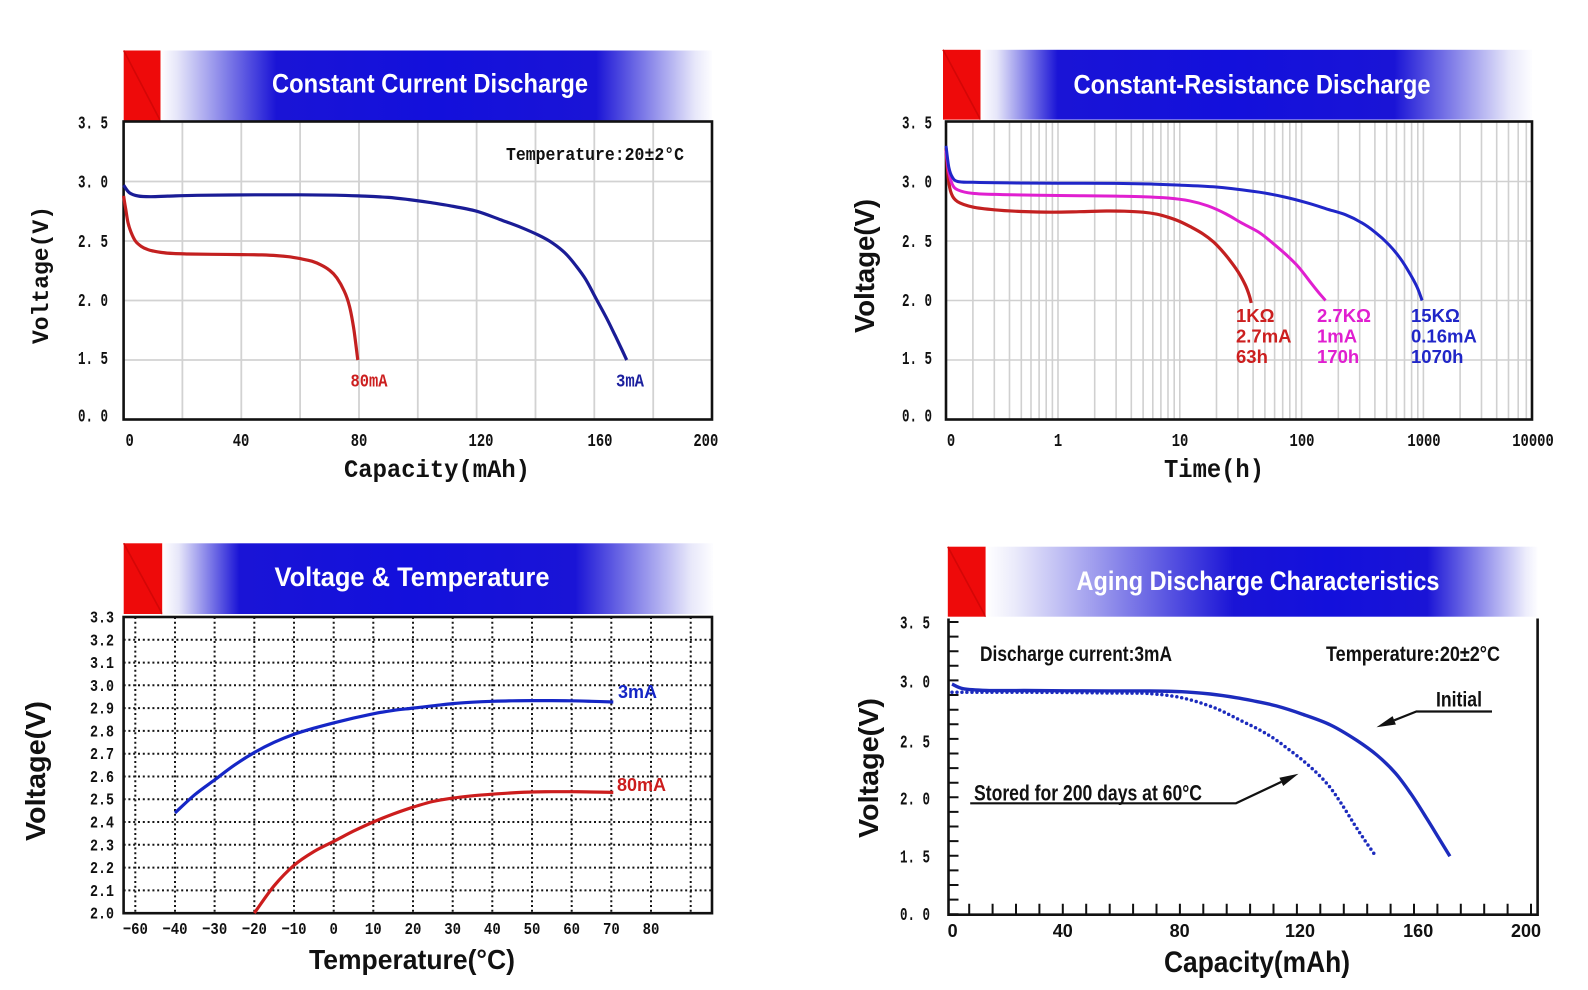 Image resolution: width=1588 pixels, height=990 pixels. Describe the element at coordinates (1076, 654) in the screenshot. I see `svg-text: Discharge current:3mA` at that location.